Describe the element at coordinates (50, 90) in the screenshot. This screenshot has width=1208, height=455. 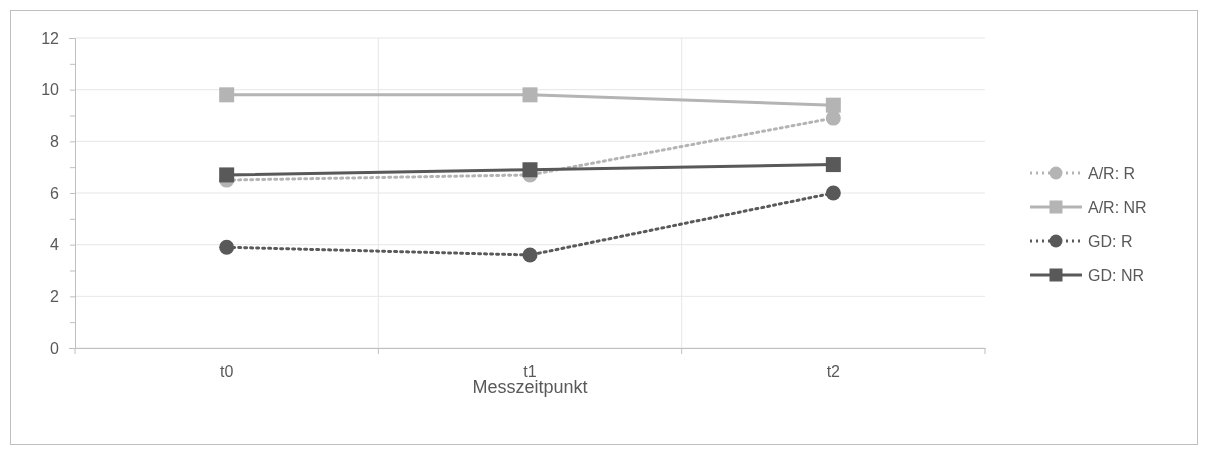
I see `y-tick-label: 10` at that location.